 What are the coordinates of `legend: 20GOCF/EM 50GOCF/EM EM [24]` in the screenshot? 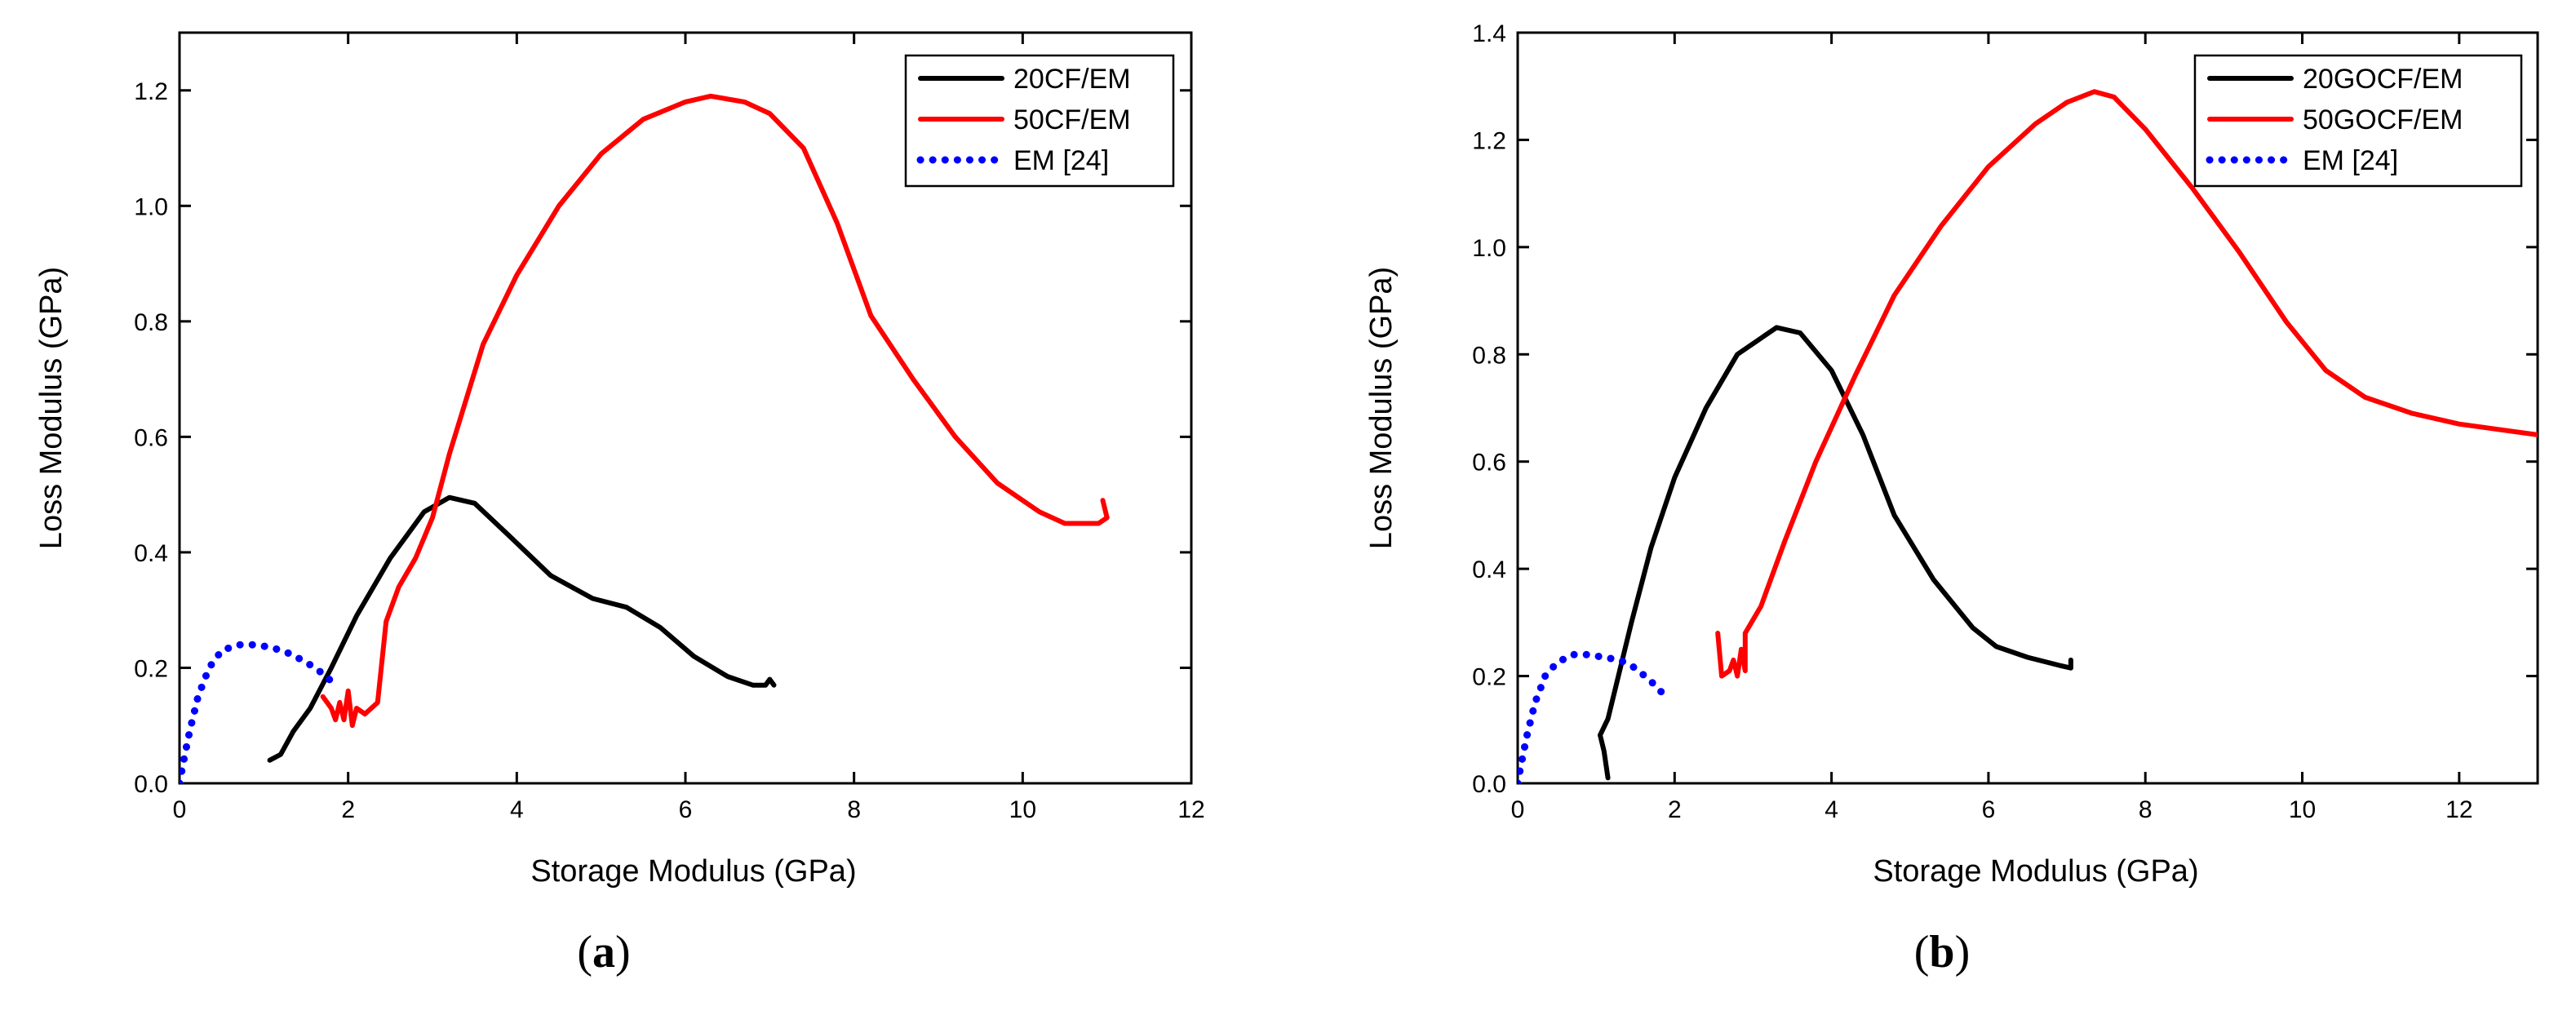 It's located at (2358, 121).